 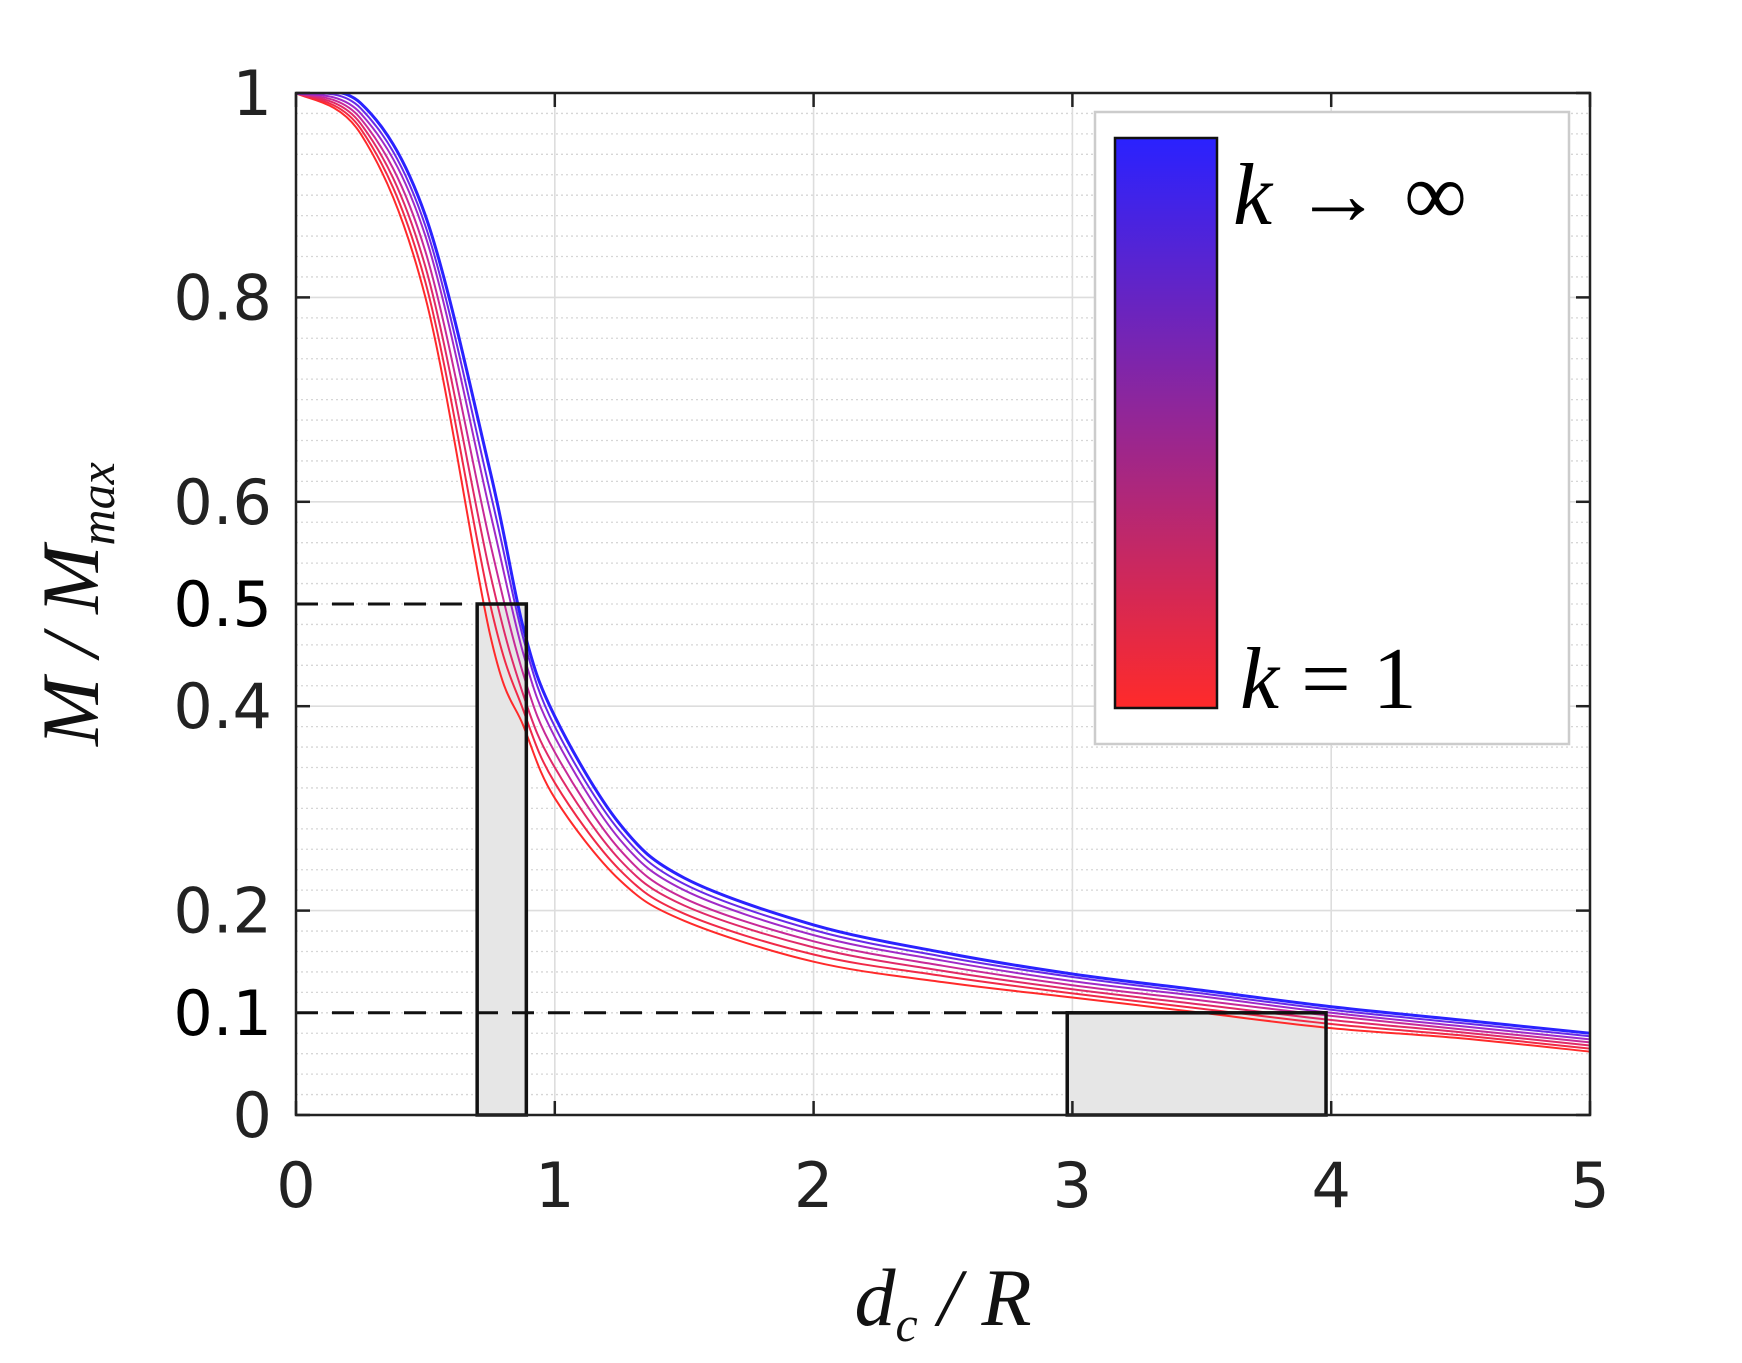 What do you see at coordinates (875, 1297) in the screenshot?
I see `x-axis-label-main: d` at bounding box center [875, 1297].